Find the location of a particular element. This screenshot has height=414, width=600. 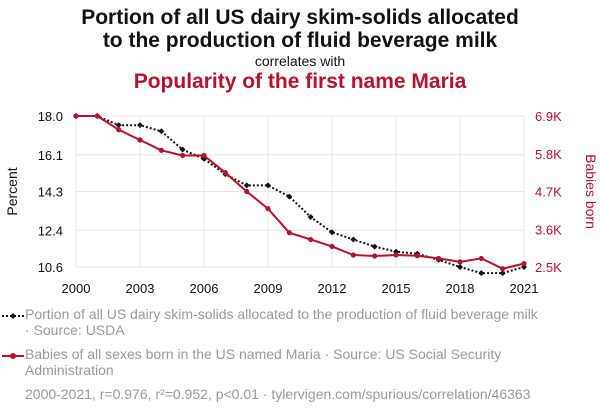

x-tick: 2021 is located at coordinates (524, 288).